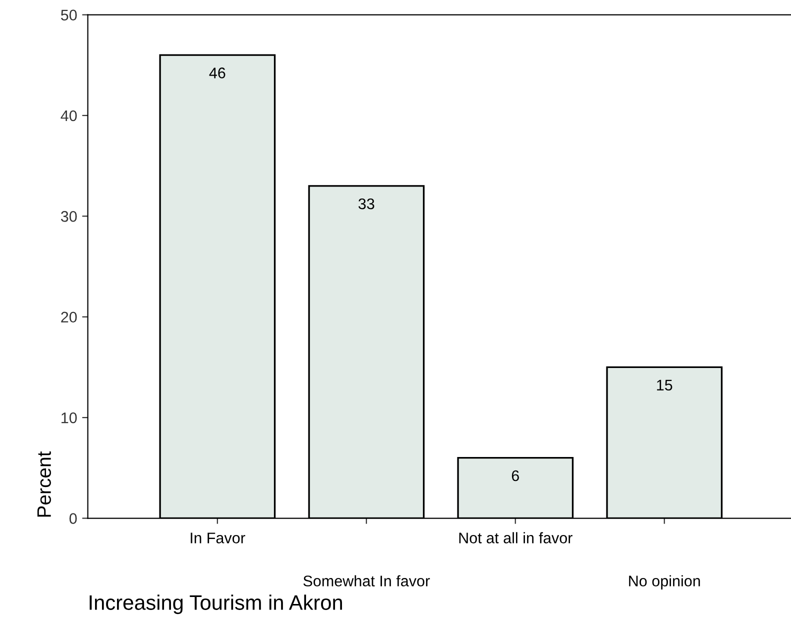 Image resolution: width=791 pixels, height=643 pixels. I want to click on x-axis-title: Increasing Tourism in Akron, so click(216, 604).